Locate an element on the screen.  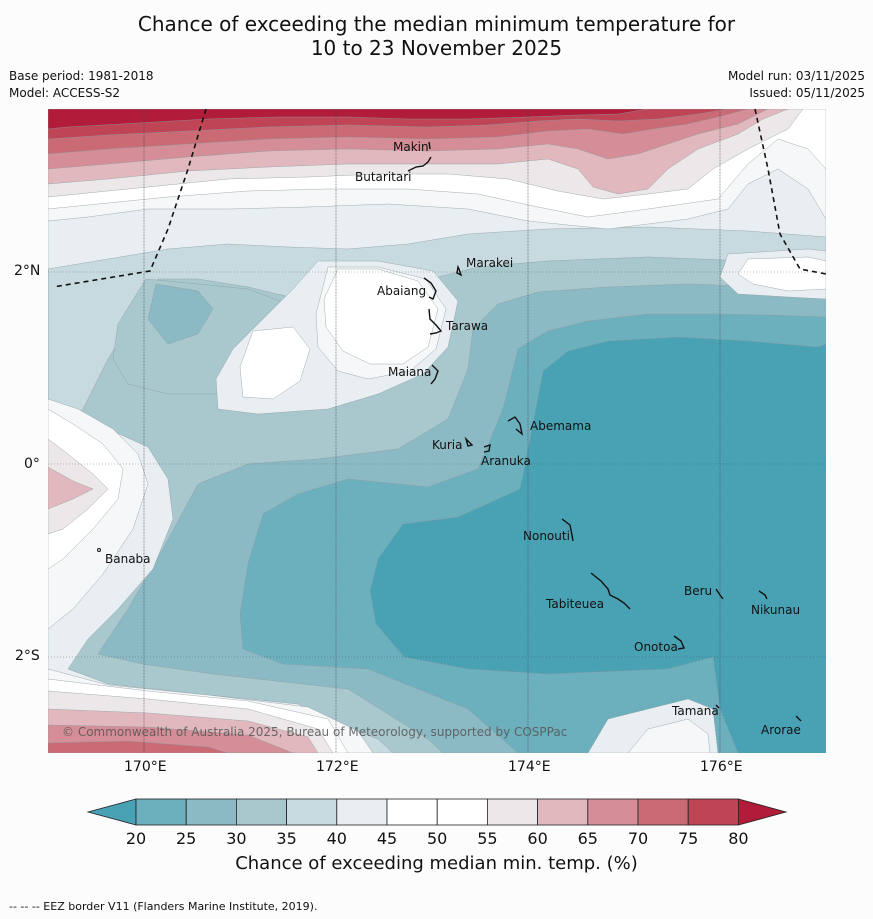
label-kuria: Kuria is located at coordinates (447, 445).